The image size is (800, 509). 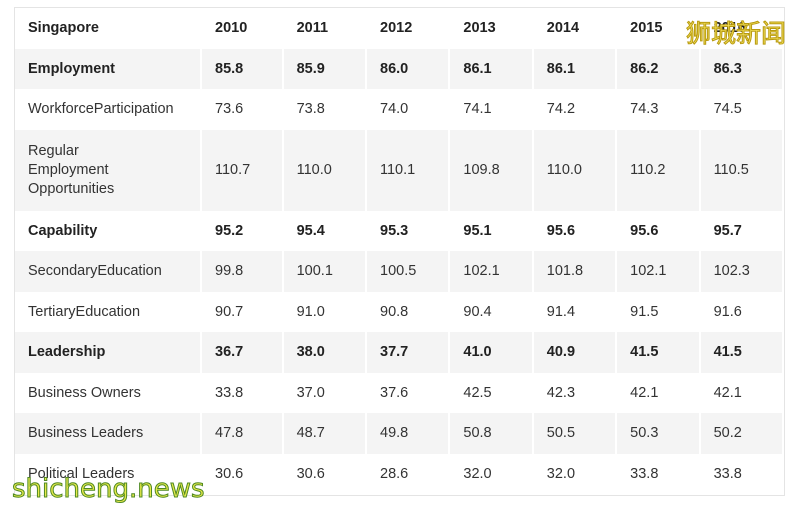 I want to click on cell: 37.6, so click(x=394, y=392).